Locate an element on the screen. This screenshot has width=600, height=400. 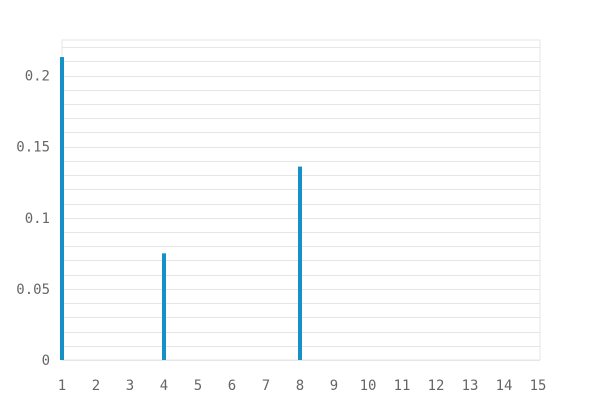
y-tick-label: 0.1 is located at coordinates (37, 219).